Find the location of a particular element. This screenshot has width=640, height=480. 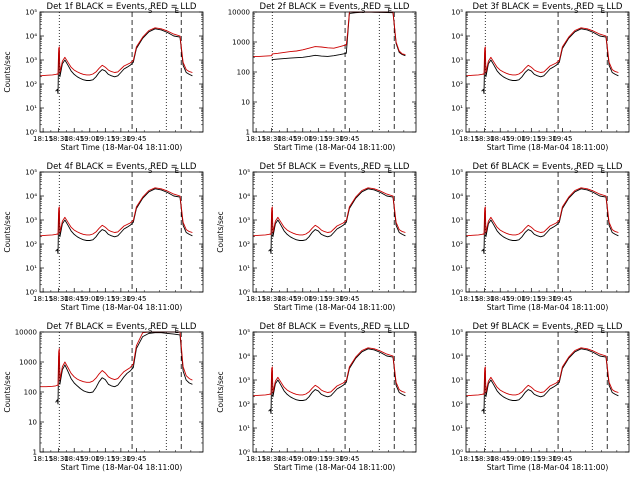

y-tick-label: 100 is located at coordinates (30, 393).